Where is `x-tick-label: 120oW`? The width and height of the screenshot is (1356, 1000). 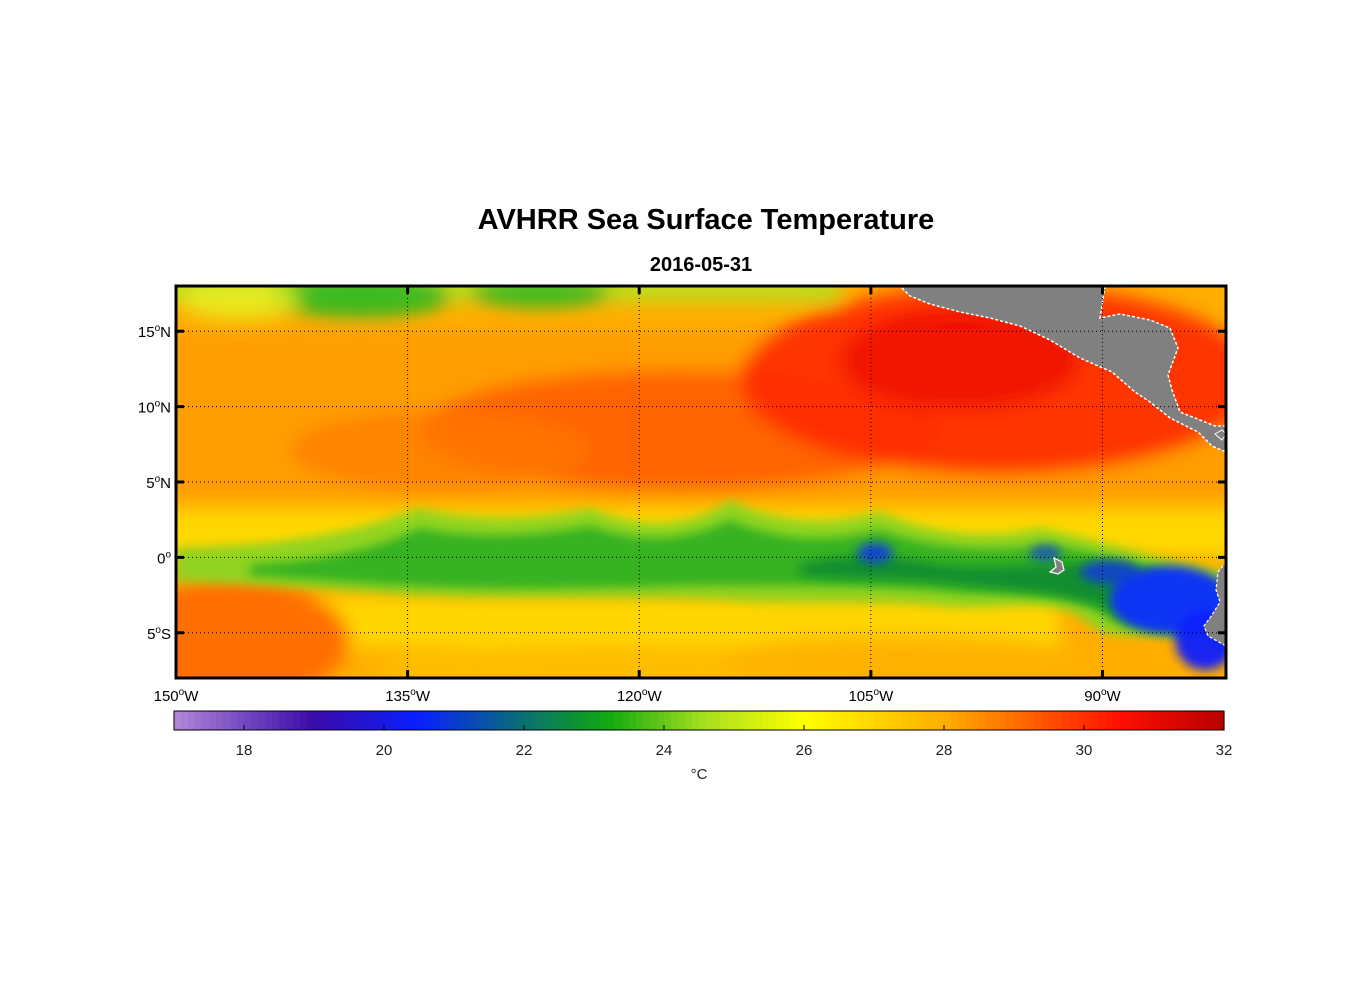
x-tick-label: 120oW is located at coordinates (640, 696).